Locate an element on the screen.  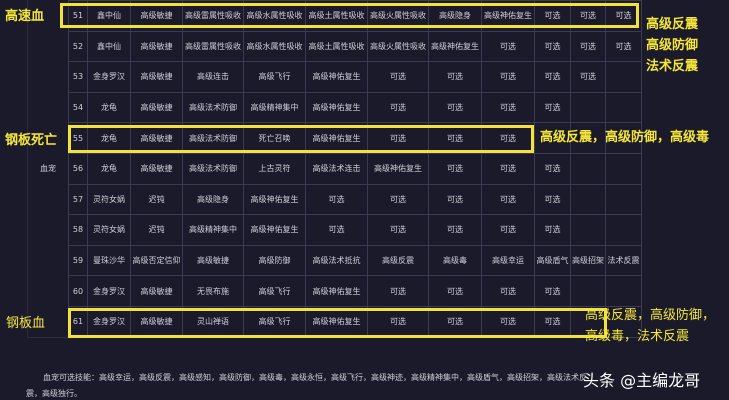
annotation-r51-skills: 高级反震 高级防御 法术反震 is located at coordinates (672, 45).